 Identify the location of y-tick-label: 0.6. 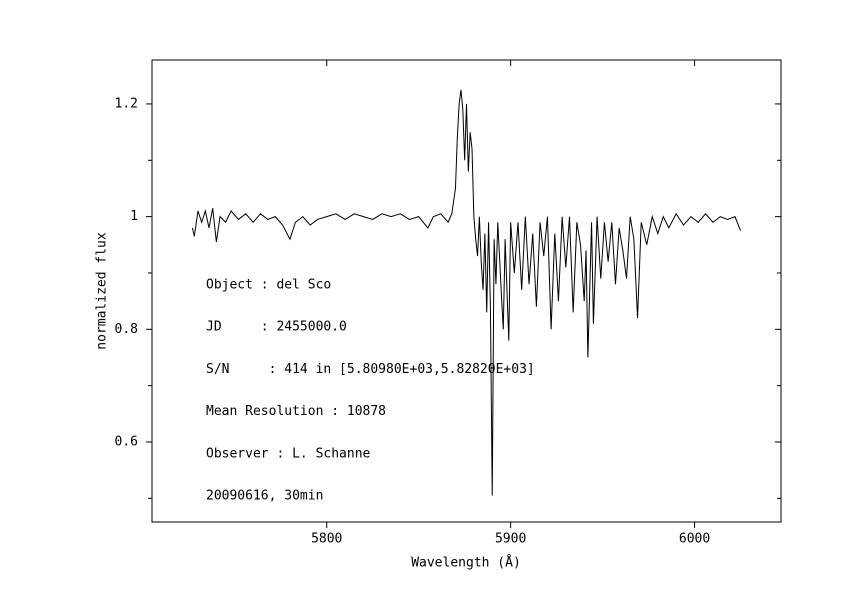
(126, 441).